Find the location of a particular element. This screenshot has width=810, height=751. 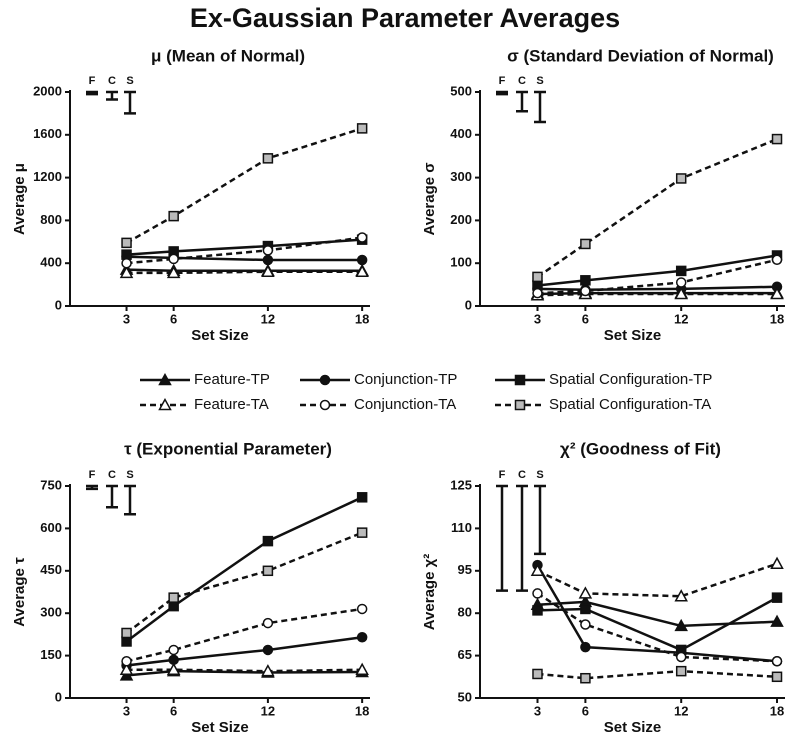

y-tick-label: 150 is located at coordinates (51, 654).